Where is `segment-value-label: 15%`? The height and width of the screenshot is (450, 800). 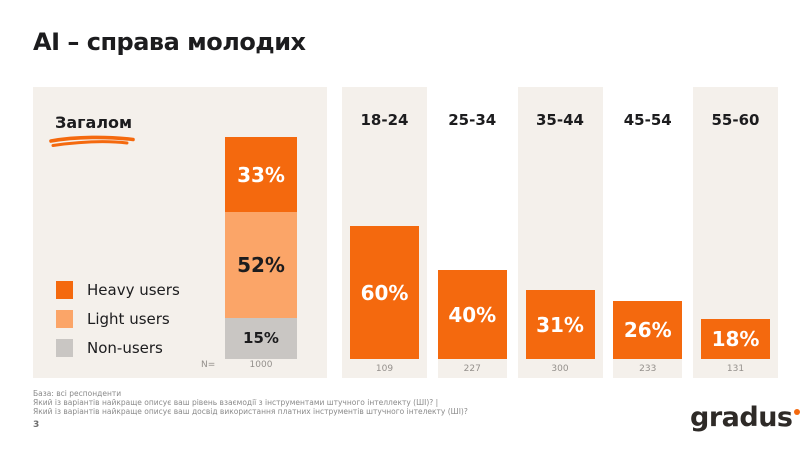 segment-value-label: 15% is located at coordinates (261, 338).